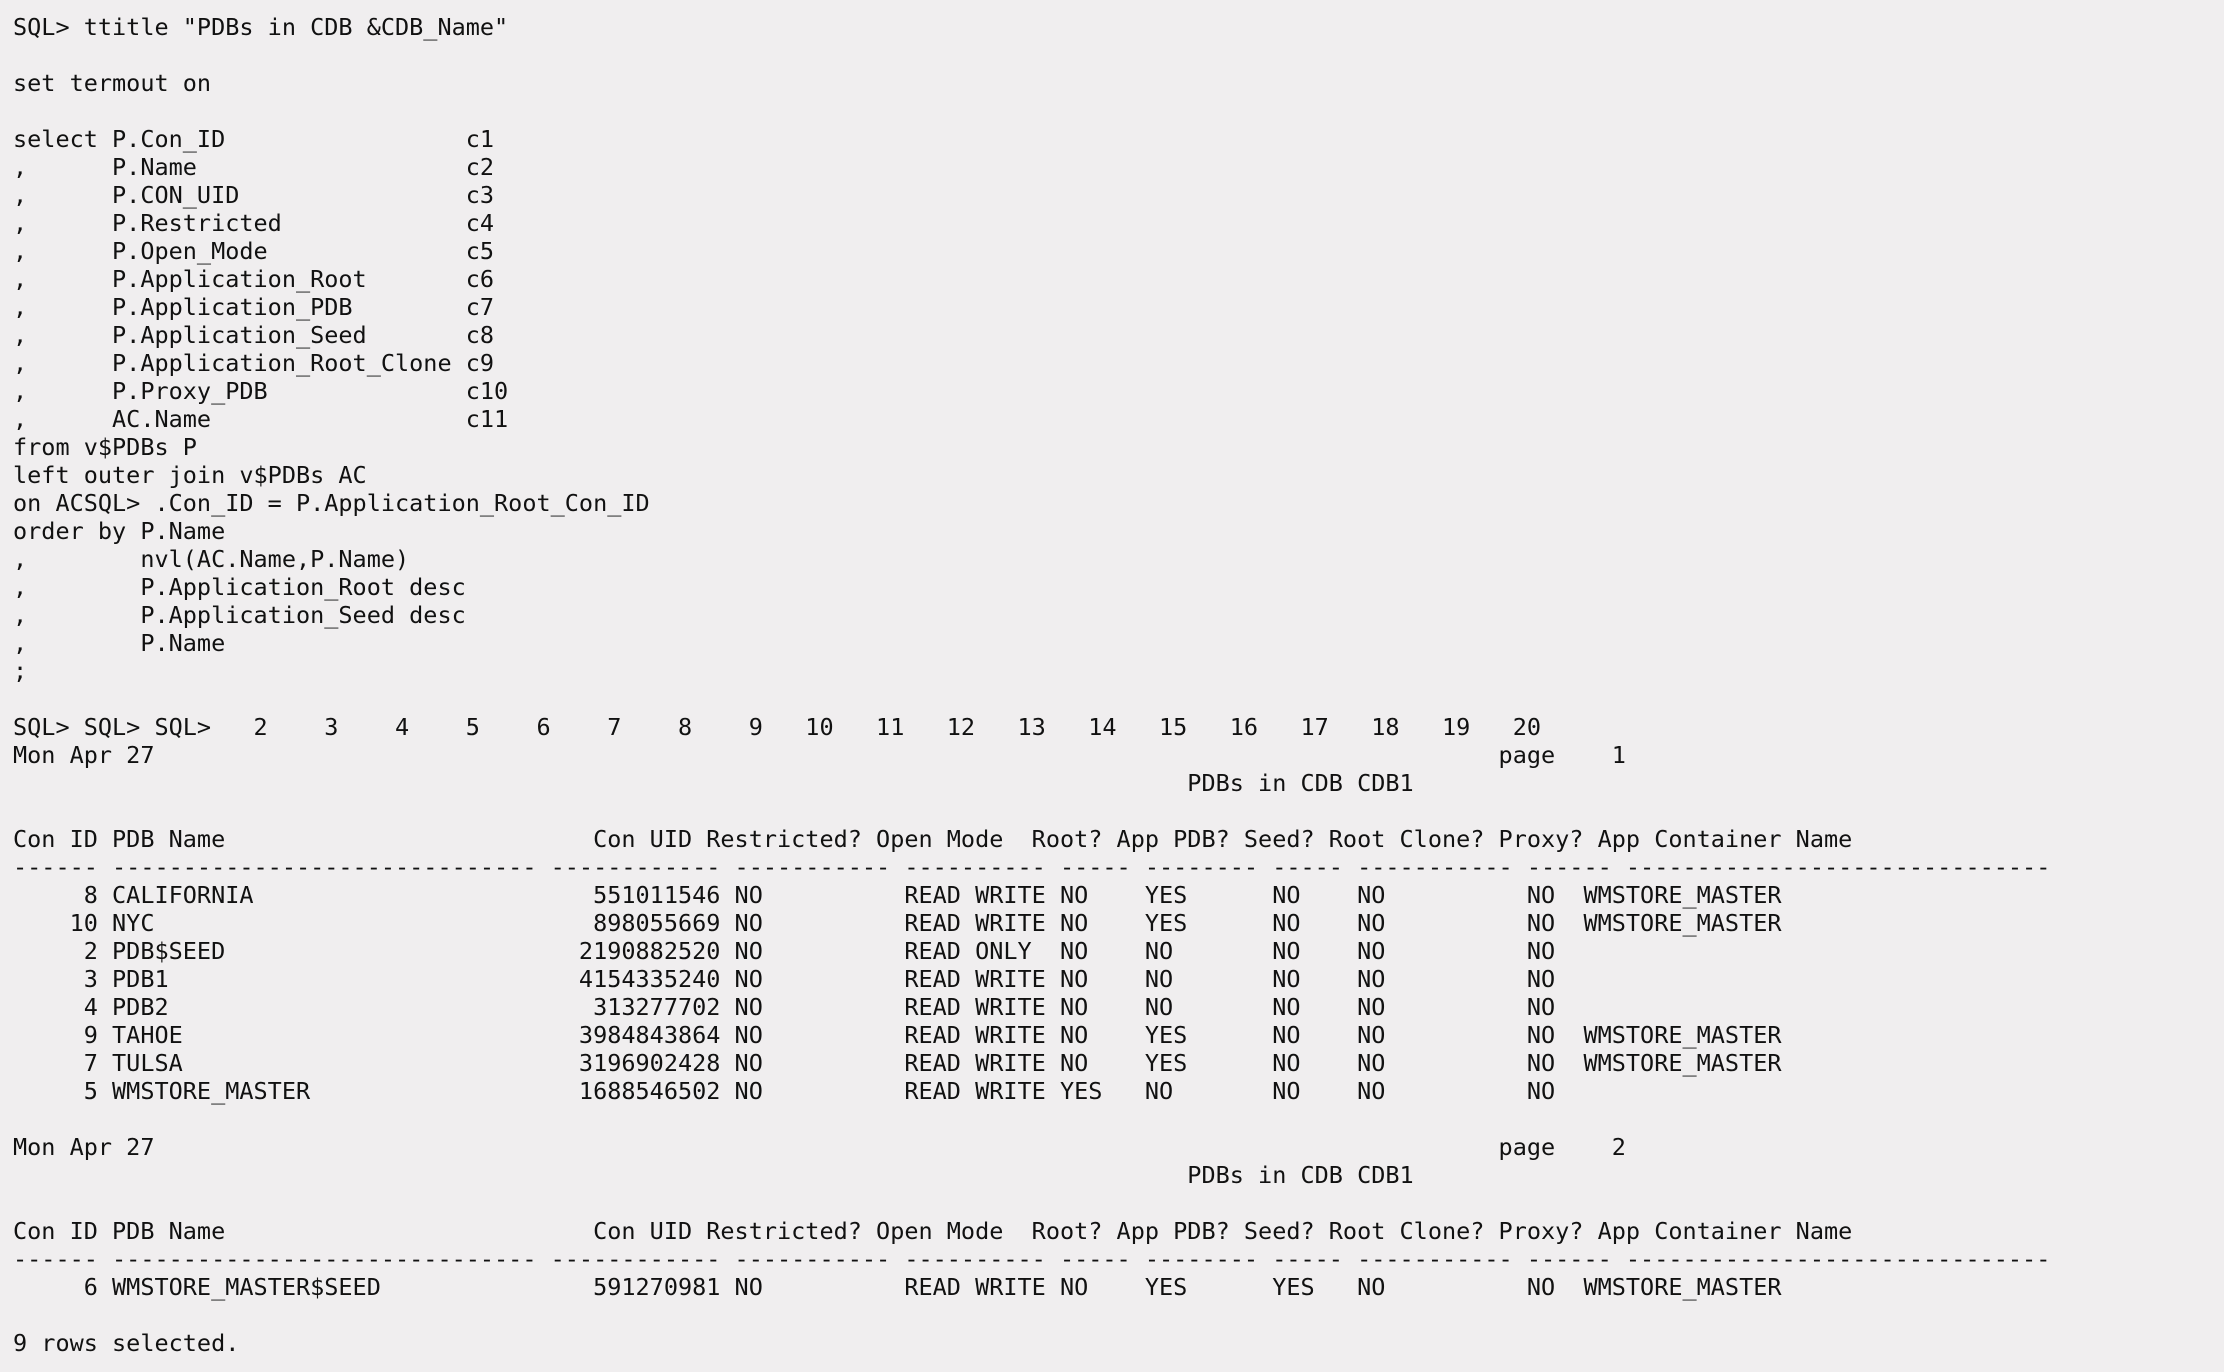  I want to click on terminal-line: , P.Application_PDB c7, so click(254, 307).